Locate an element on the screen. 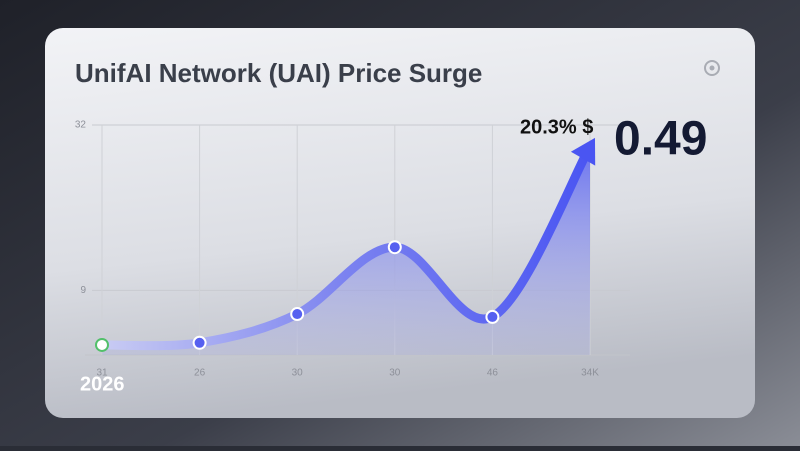  menu-icon-dot is located at coordinates (712, 68).